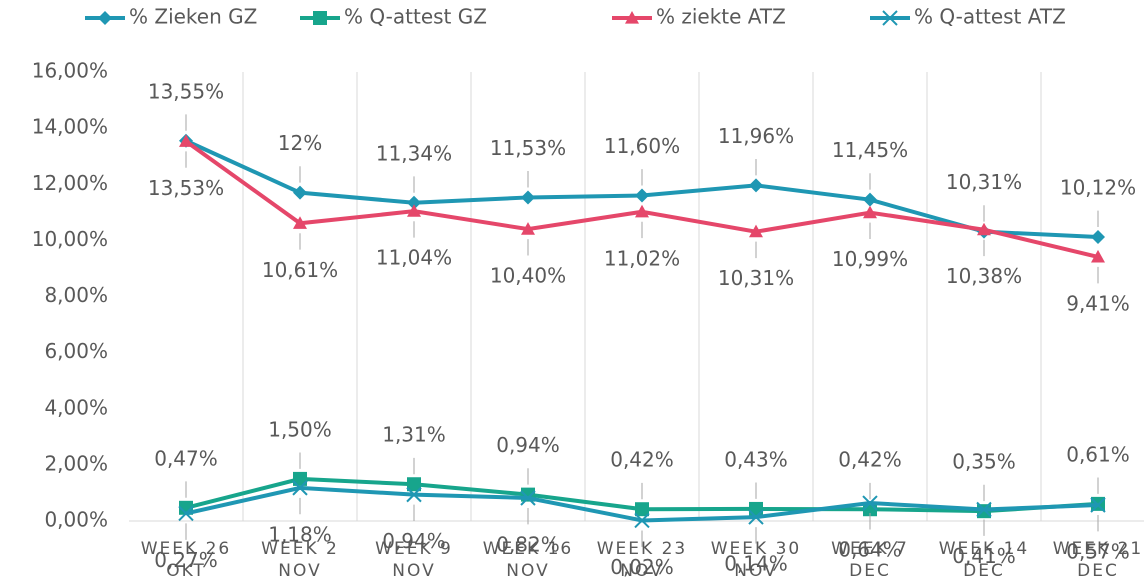 This screenshot has height=586, width=1144. Describe the element at coordinates (721, 17) in the screenshot. I see `legend-label: % ziekte ATZ` at that location.